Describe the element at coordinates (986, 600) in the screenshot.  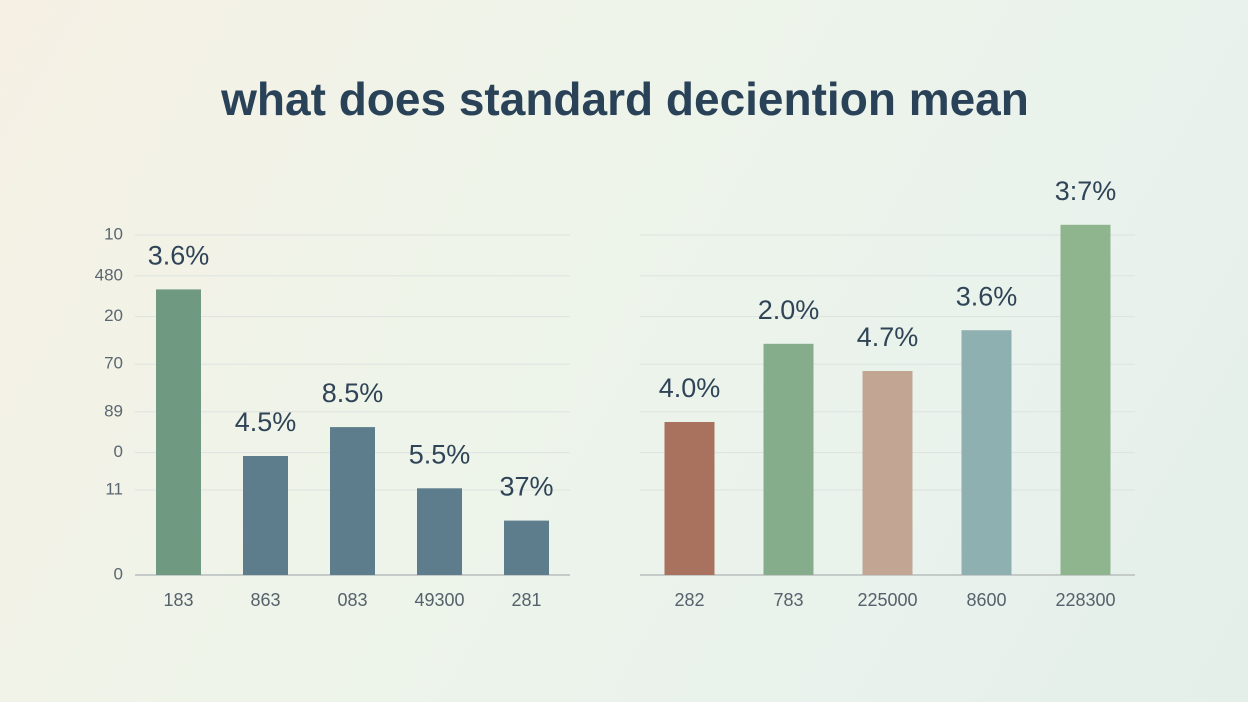
I see `x-tick-label: 8600` at that location.